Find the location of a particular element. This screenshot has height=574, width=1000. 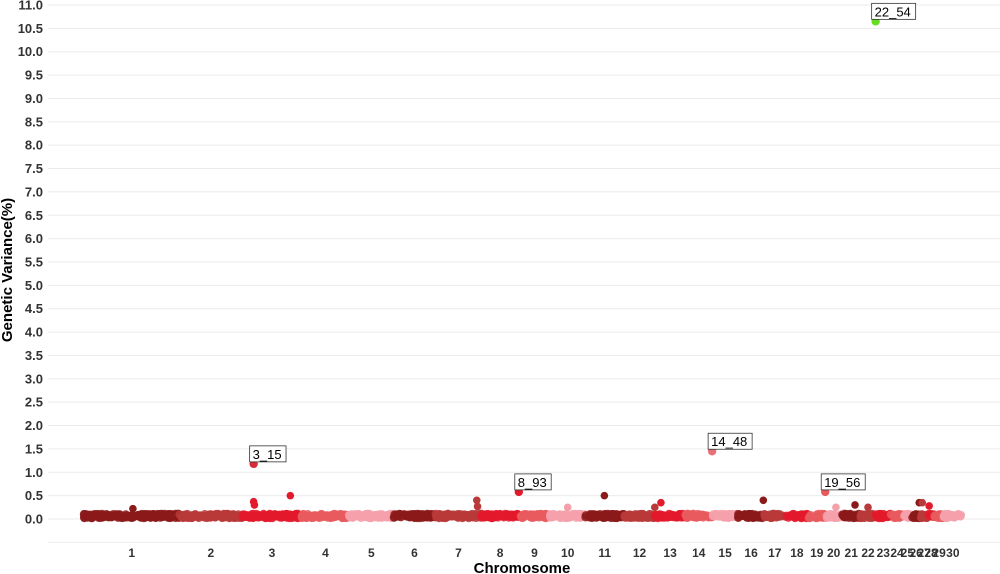

annotation-label: 3_15 is located at coordinates (268, 454).